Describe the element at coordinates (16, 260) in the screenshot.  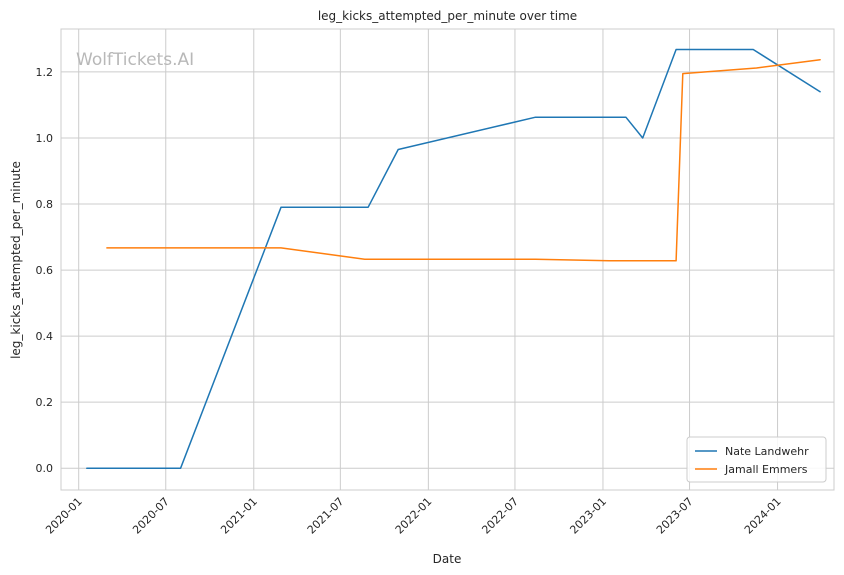
I see `y-axis-label: leg_kicks_attempted_per_minute` at that location.